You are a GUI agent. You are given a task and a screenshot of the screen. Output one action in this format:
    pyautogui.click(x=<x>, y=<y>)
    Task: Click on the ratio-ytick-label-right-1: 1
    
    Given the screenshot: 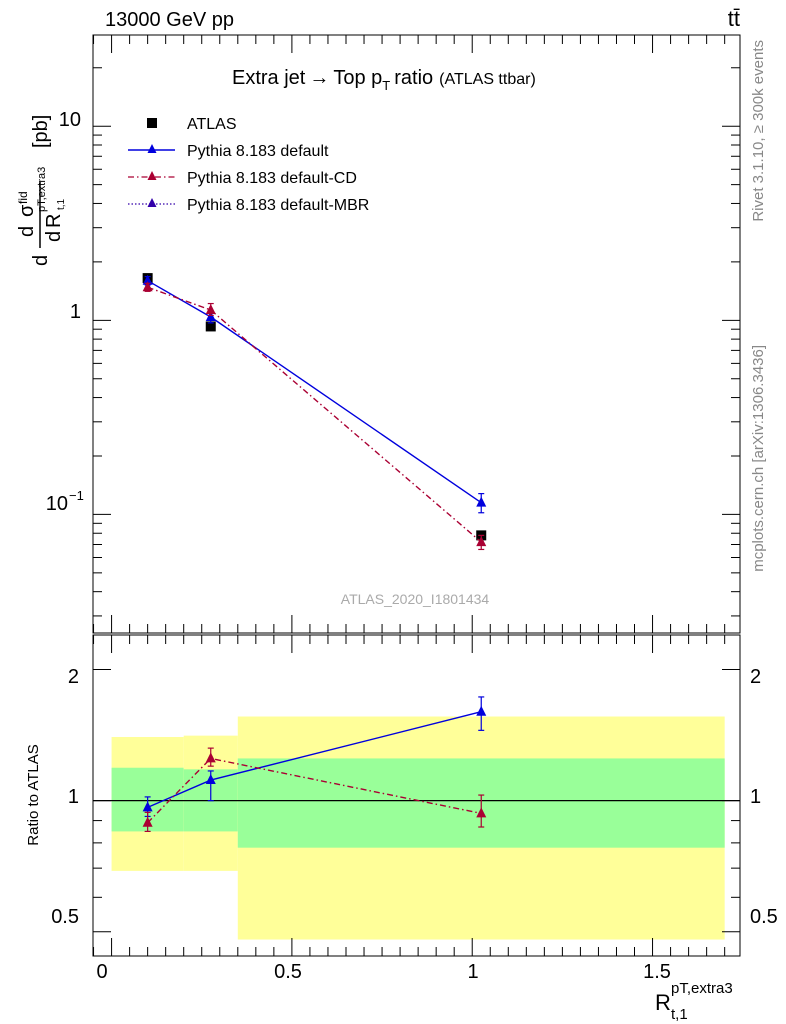 What is the action you would take?
    pyautogui.click(x=755, y=797)
    